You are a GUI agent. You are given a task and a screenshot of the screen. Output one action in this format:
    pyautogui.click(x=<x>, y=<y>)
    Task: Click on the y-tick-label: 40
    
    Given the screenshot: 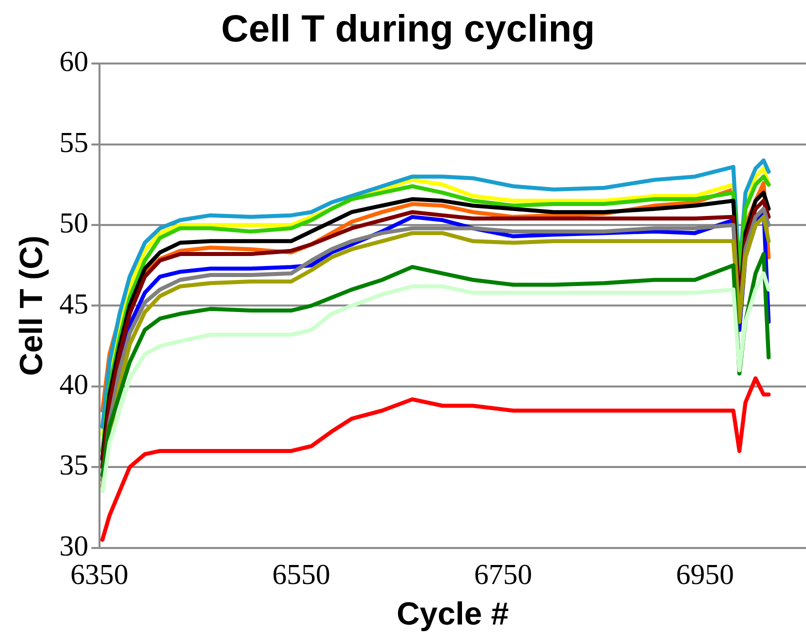 What is the action you would take?
    pyautogui.click(x=73, y=385)
    